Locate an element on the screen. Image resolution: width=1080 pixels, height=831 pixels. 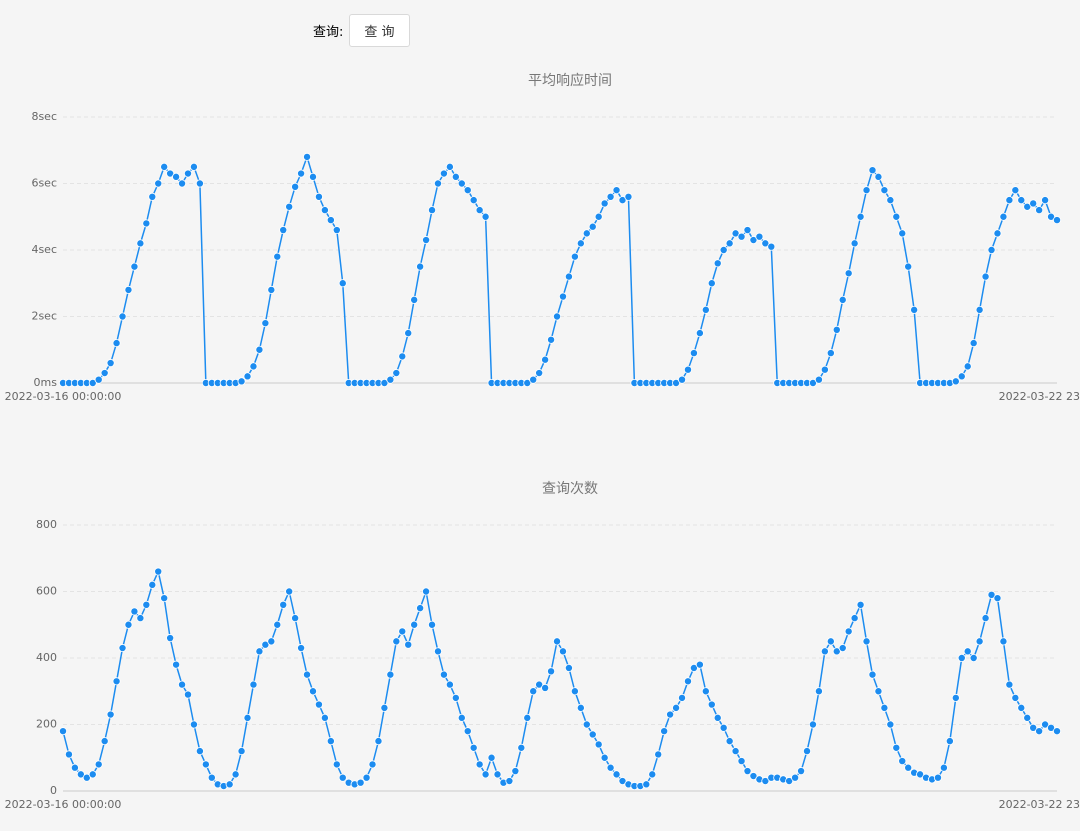
y-tick-label: 800 is located at coordinates (46, 524).